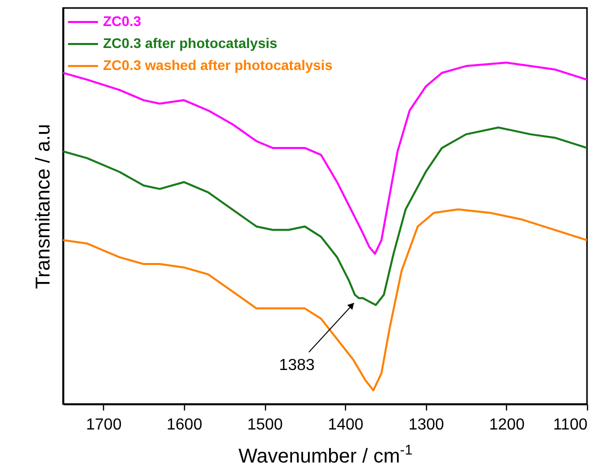 The image size is (613, 476). I want to click on x-tick-label: 1600, so click(184, 425).